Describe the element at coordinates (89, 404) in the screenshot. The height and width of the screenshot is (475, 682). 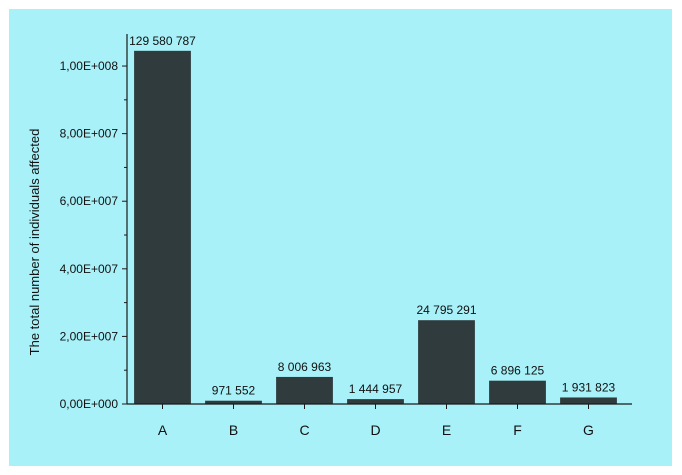
I see `y-tick-label: 0,00E+000` at that location.